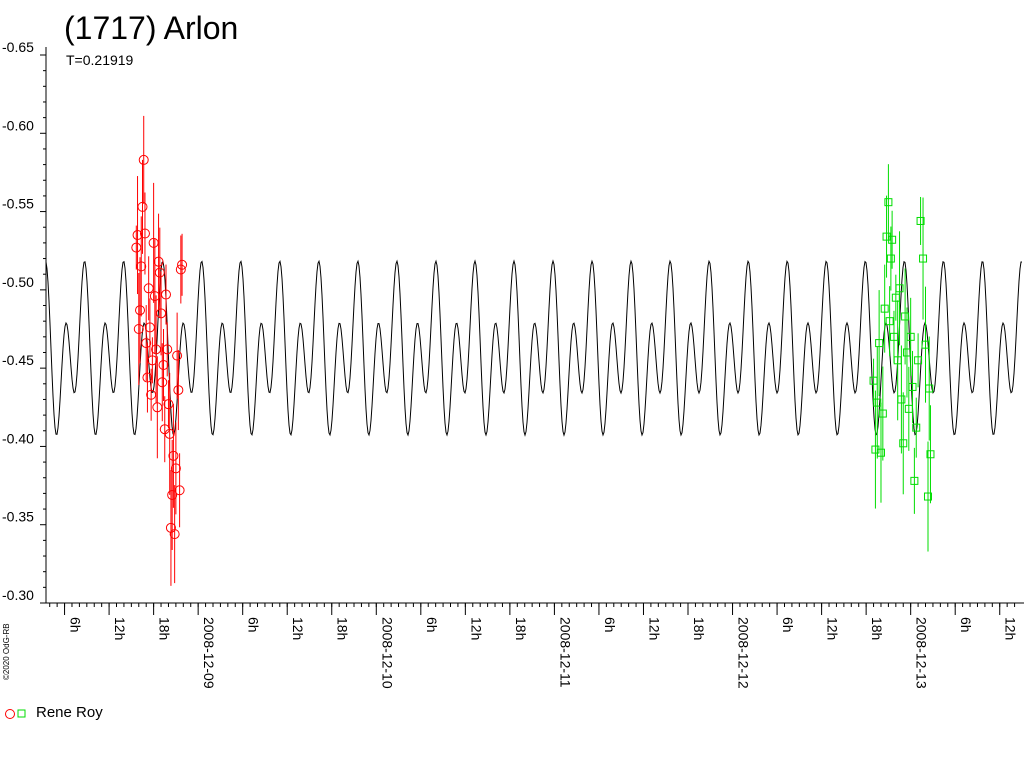  What do you see at coordinates (18, 595) in the screenshot?
I see `y-tick-label: -0.30` at bounding box center [18, 595].